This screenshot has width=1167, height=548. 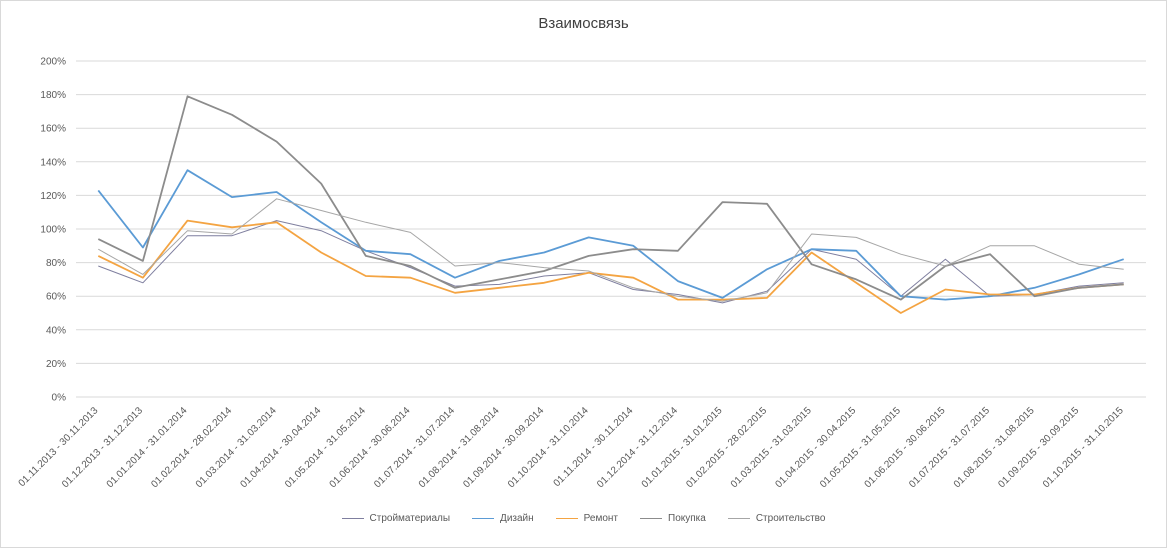 I want to click on x-tick-label: 01.03.2014 - 31.03.2014, so click(x=236, y=447).